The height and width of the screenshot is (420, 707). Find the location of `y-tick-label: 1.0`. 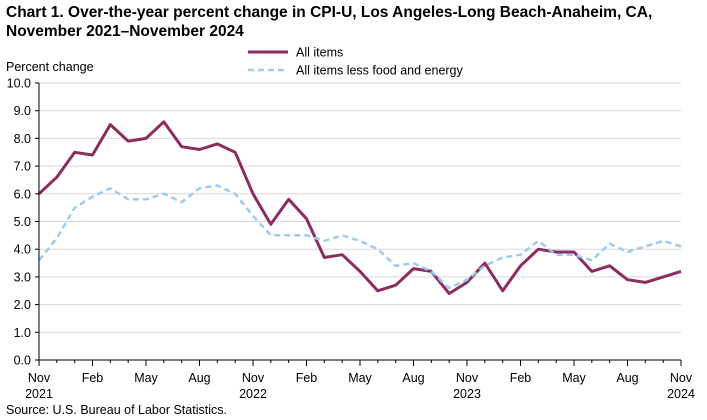

y-tick-label: 1.0 is located at coordinates (22, 333).